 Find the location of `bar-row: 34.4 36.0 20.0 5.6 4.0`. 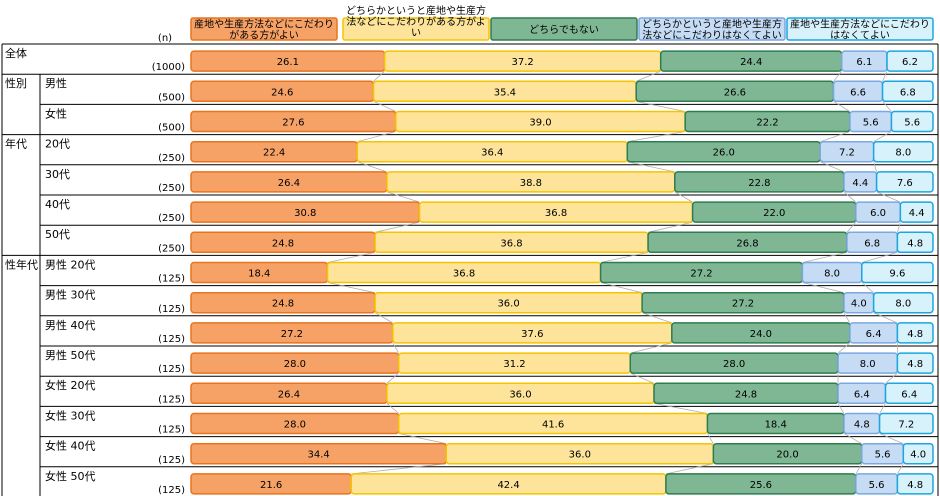

bar-row: 34.4 36.0 20.0 5.6 4.0 is located at coordinates (562, 453).